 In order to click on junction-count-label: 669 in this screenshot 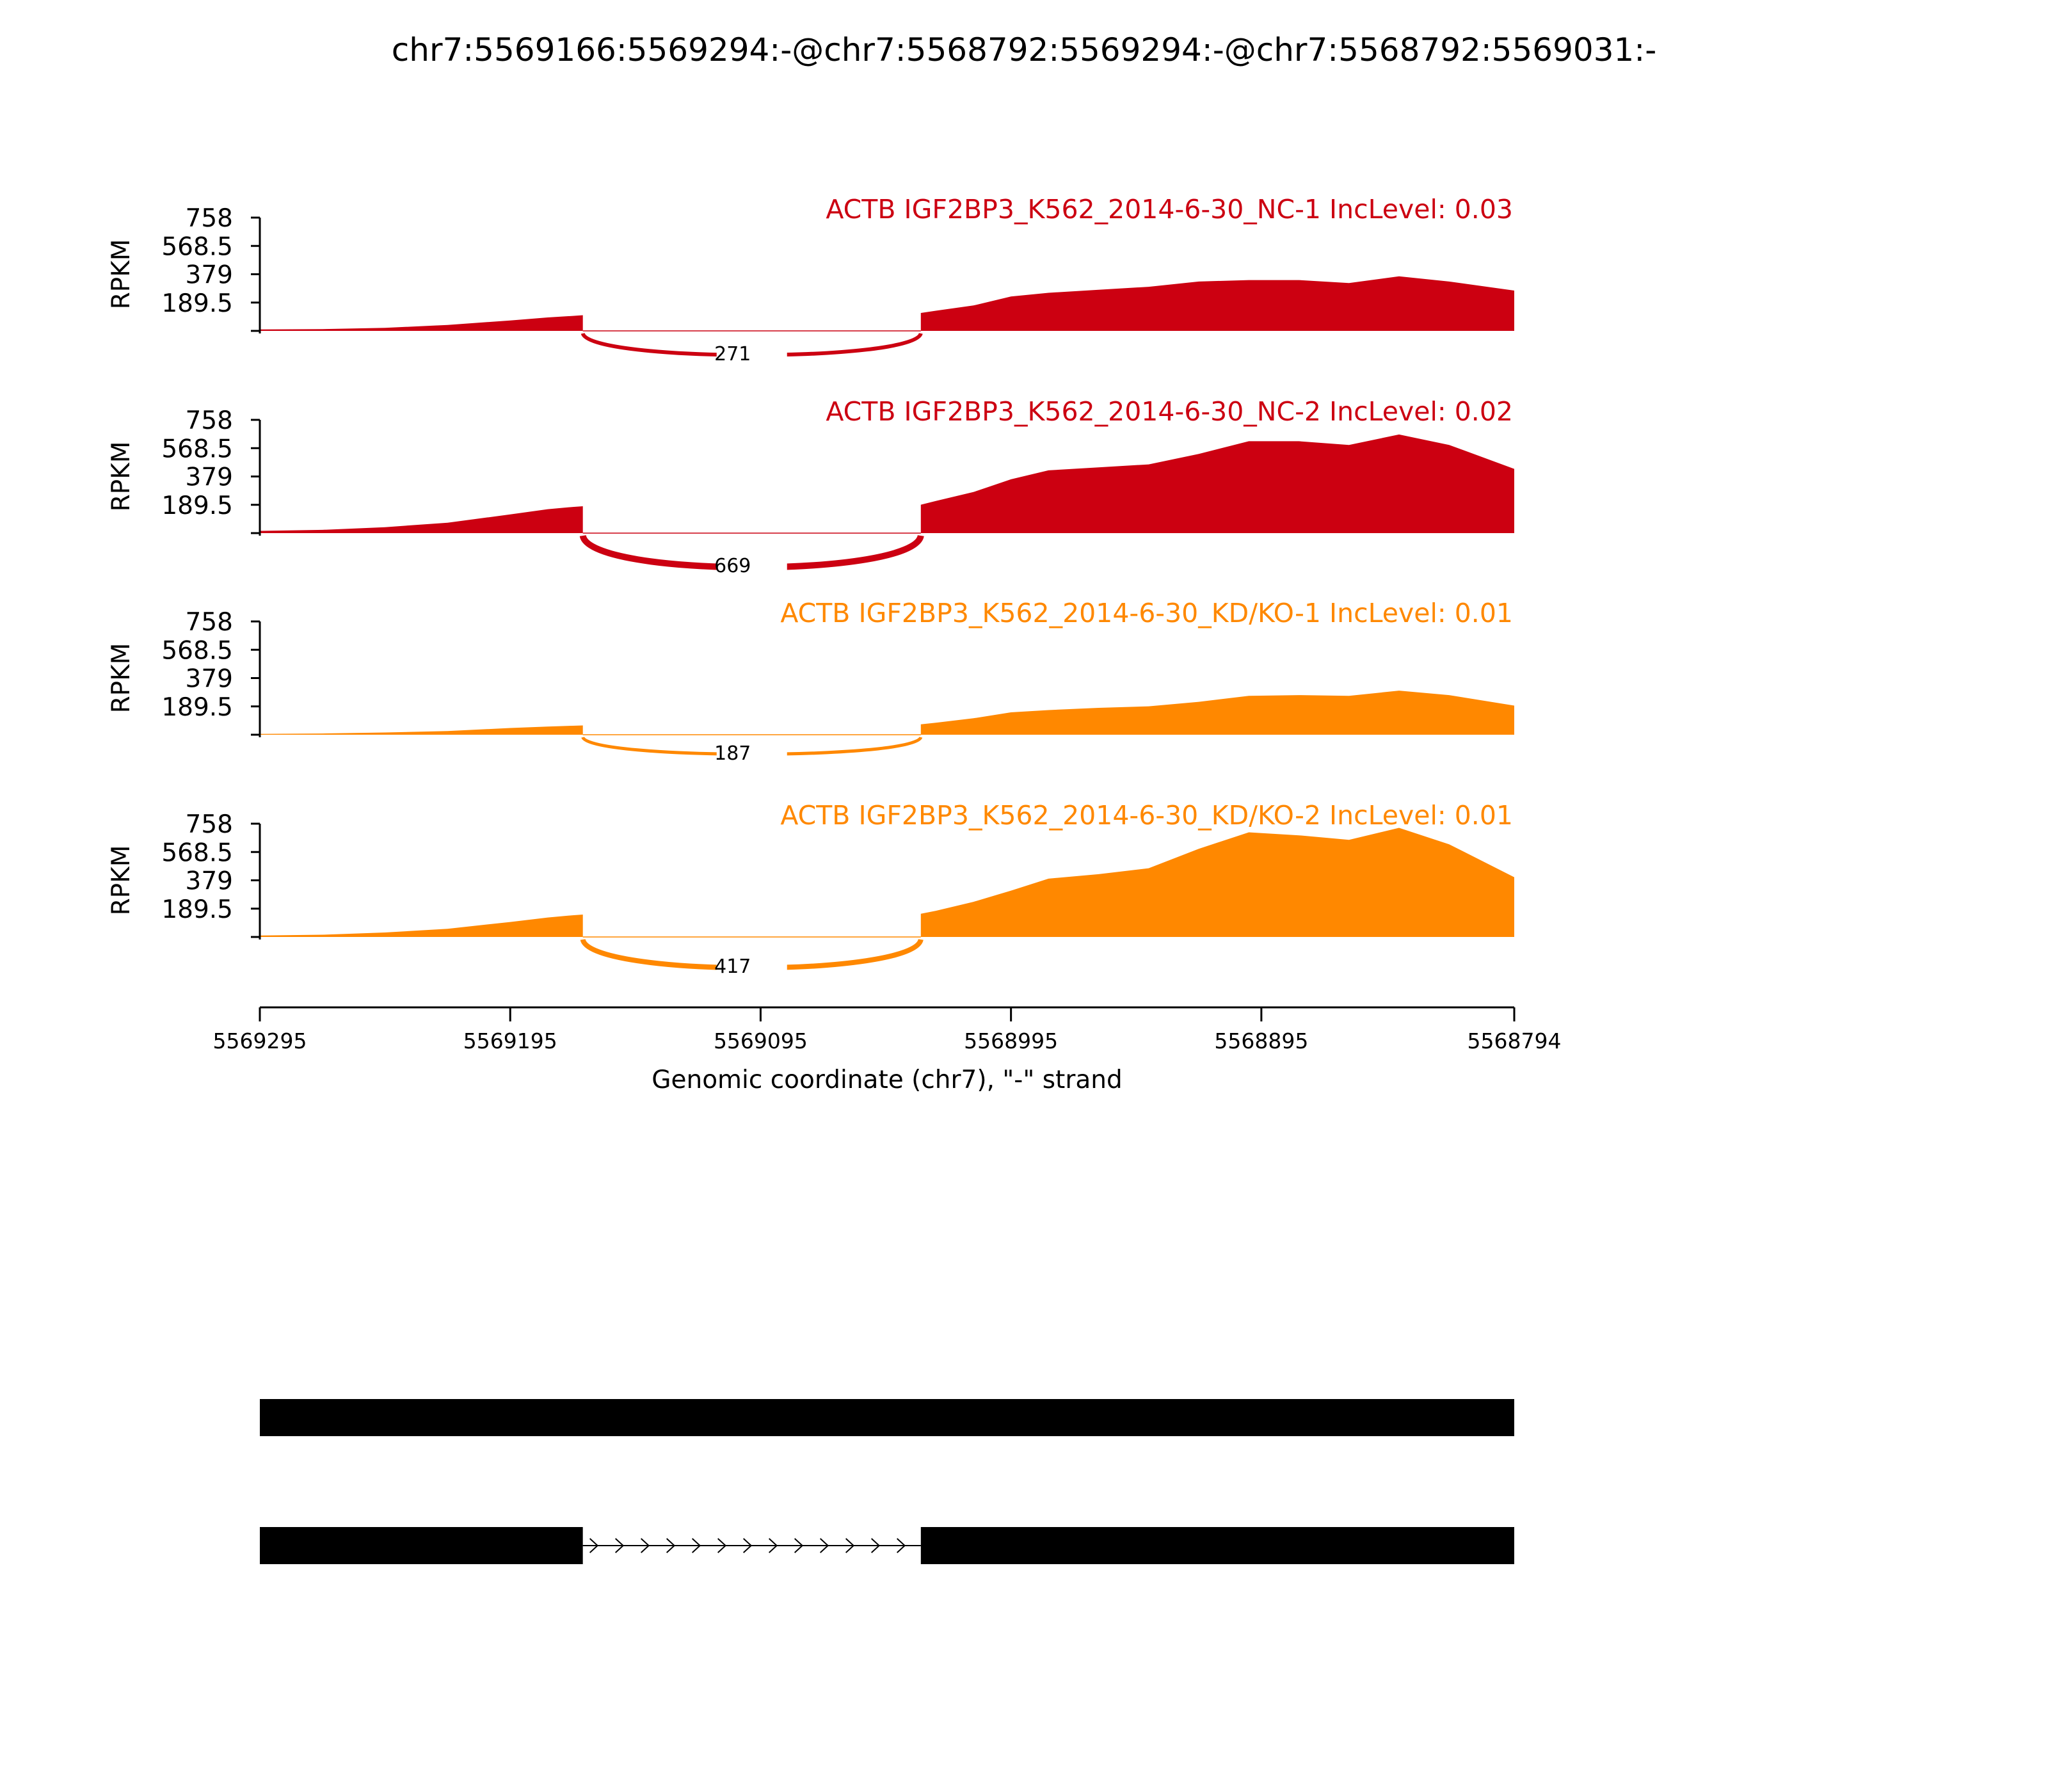, I will do `click(732, 566)`.